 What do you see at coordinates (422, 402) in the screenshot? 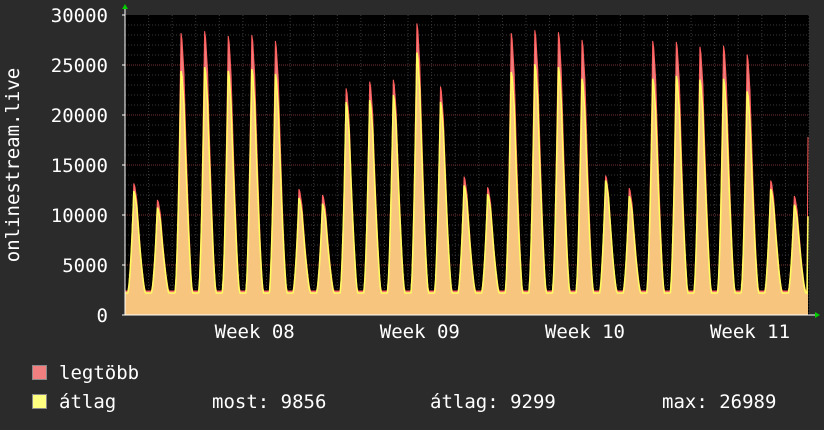
I see `legend-item-atlag: átlag most: 9856 átlag: 9299 max: 26989` at bounding box center [422, 402].